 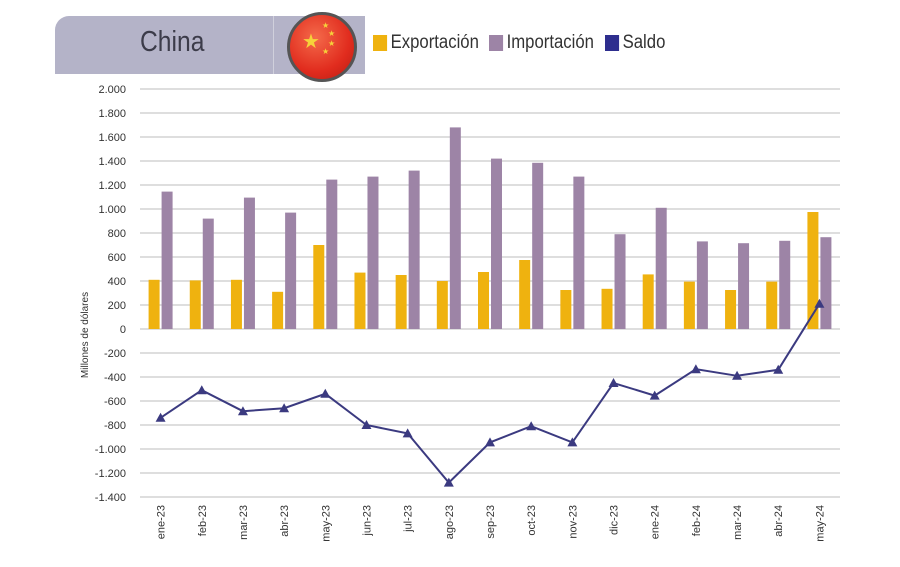 I want to click on x-tick-label: mar-24, so click(x=738, y=522).